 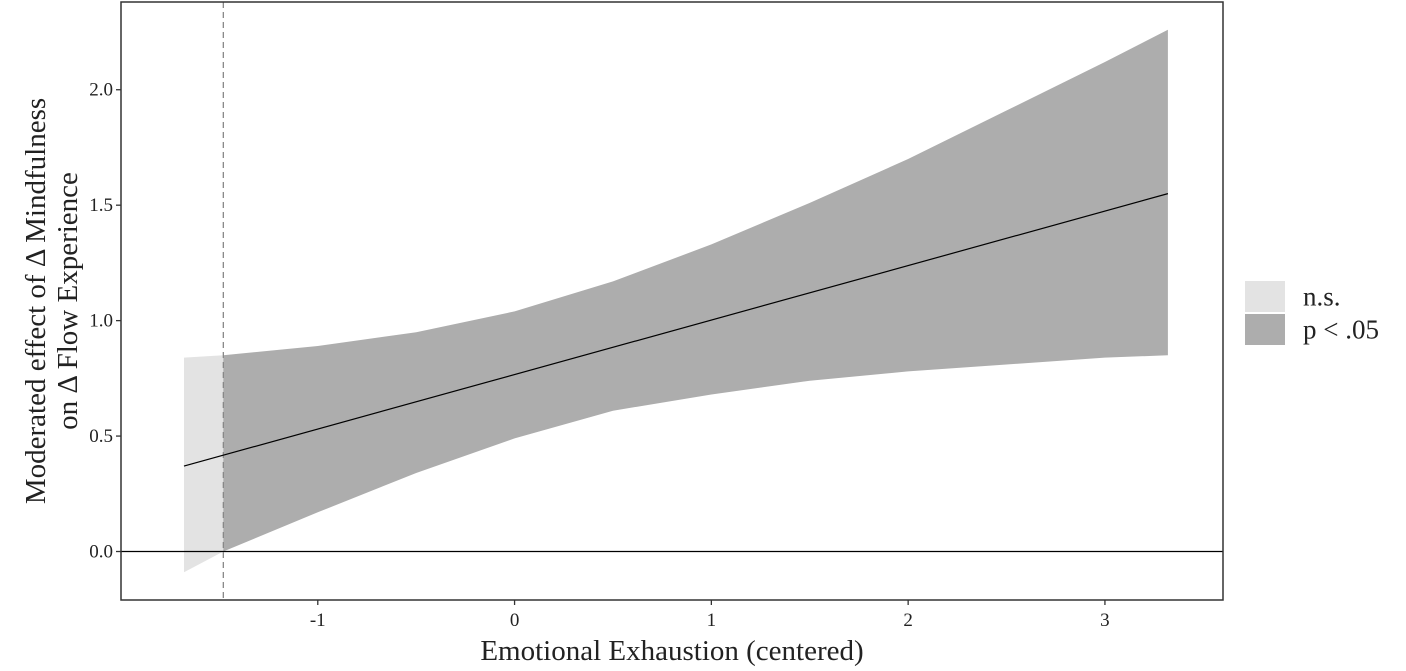 I want to click on x-tick-label: -1, so click(x=318, y=620).